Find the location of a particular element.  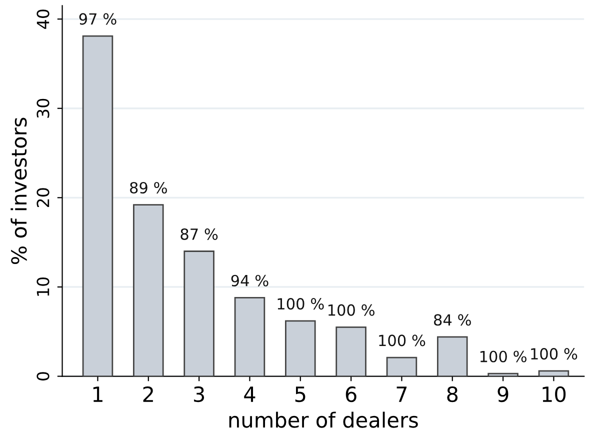

x-tick-label: 1 is located at coordinates (97, 394).